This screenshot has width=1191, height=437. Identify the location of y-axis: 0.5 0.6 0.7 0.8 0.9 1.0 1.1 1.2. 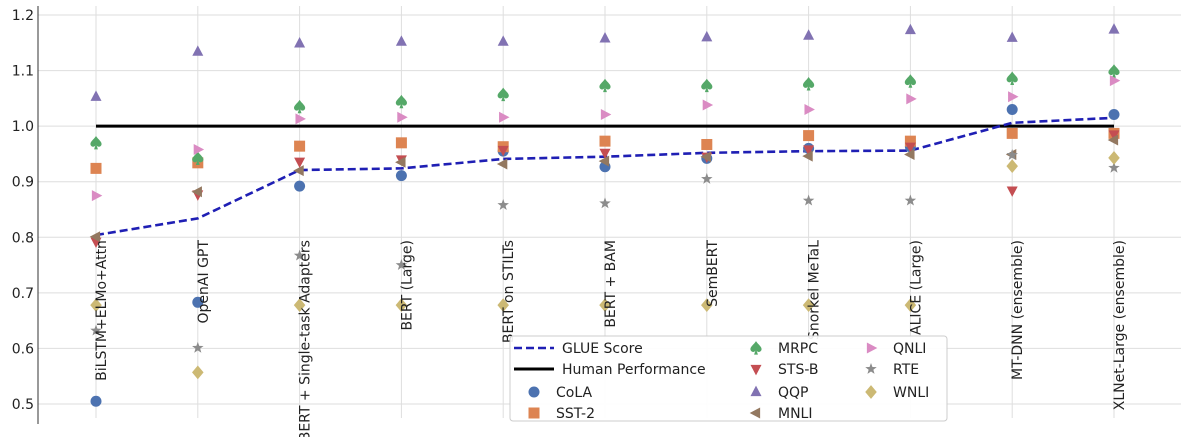
(25, 215).